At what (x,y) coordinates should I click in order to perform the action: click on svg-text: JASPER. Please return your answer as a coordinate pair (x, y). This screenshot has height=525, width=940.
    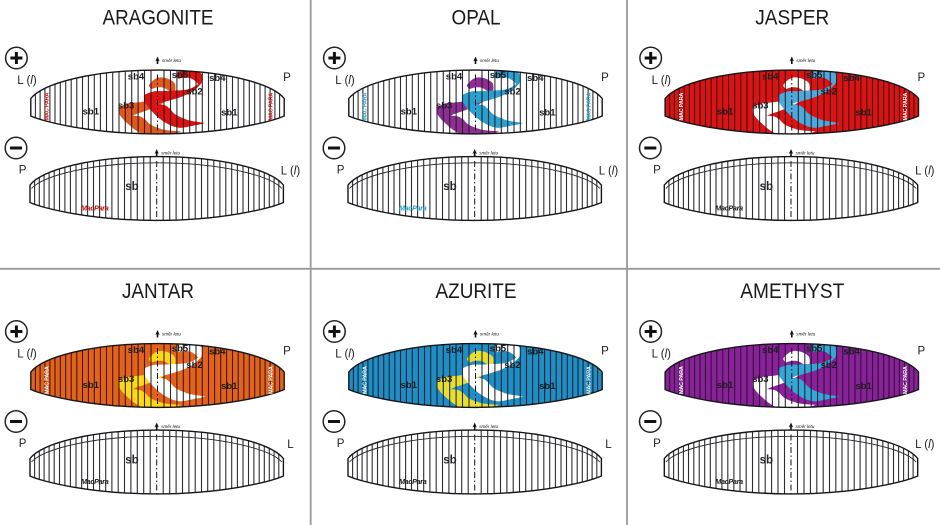
    Looking at the image, I should click on (792, 18).